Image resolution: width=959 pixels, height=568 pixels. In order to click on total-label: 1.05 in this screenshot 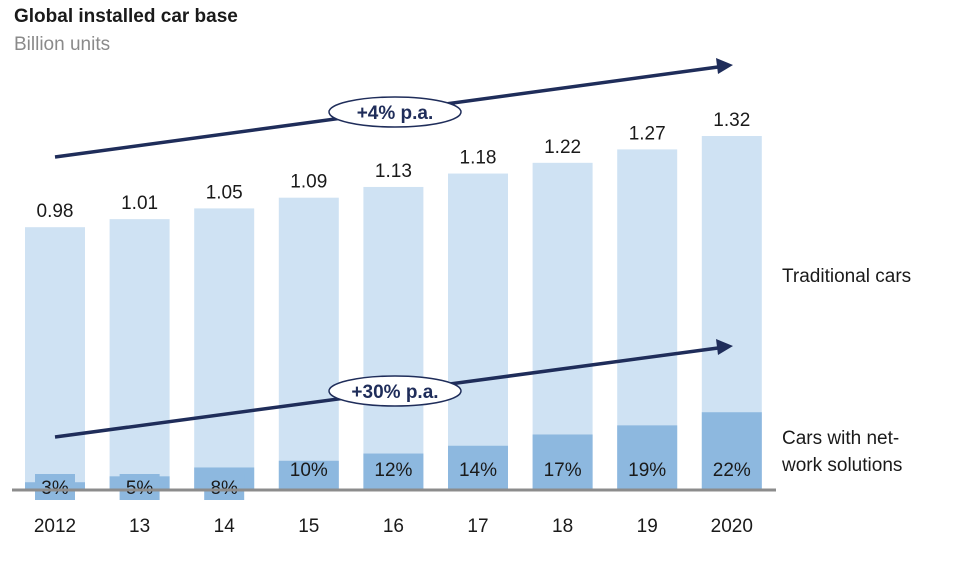, I will do `click(224, 192)`.